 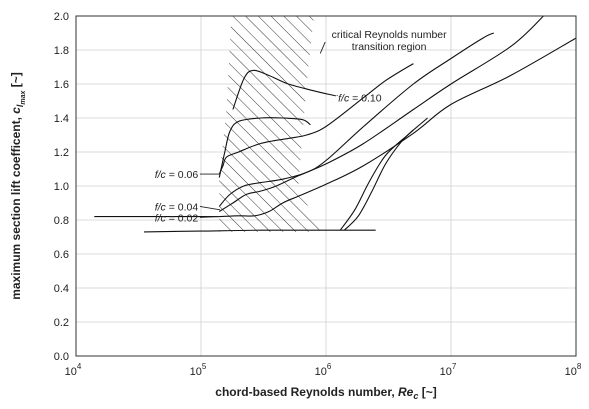 I want to click on y-tick-label: 1.8, so click(x=61, y=51).